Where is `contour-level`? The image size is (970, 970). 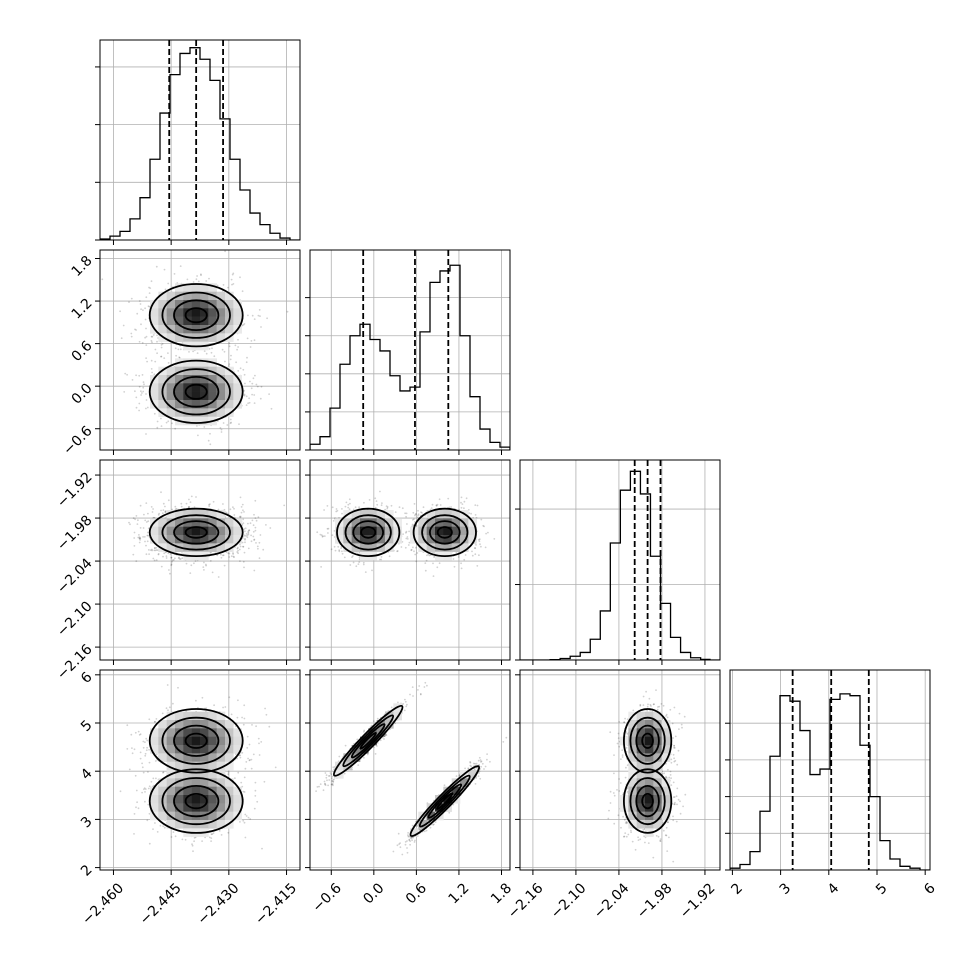
contour-level is located at coordinates (196, 532).